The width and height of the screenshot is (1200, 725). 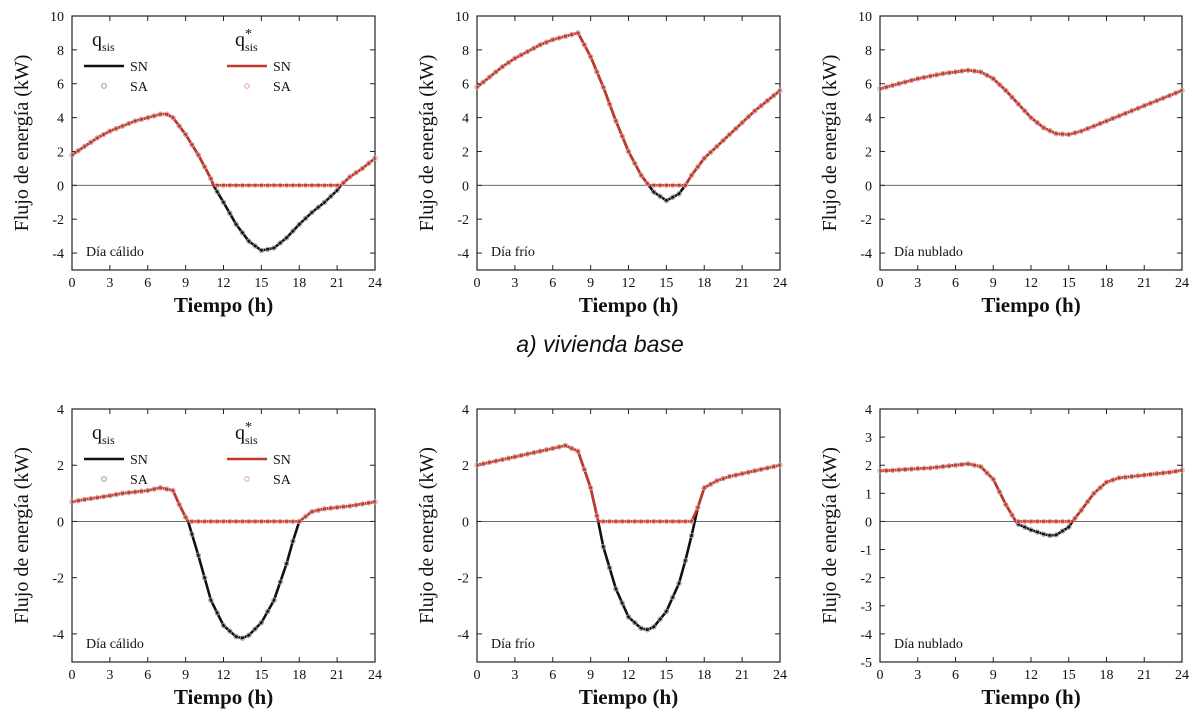 I want to click on legend-superscript: *, so click(x=248, y=34).